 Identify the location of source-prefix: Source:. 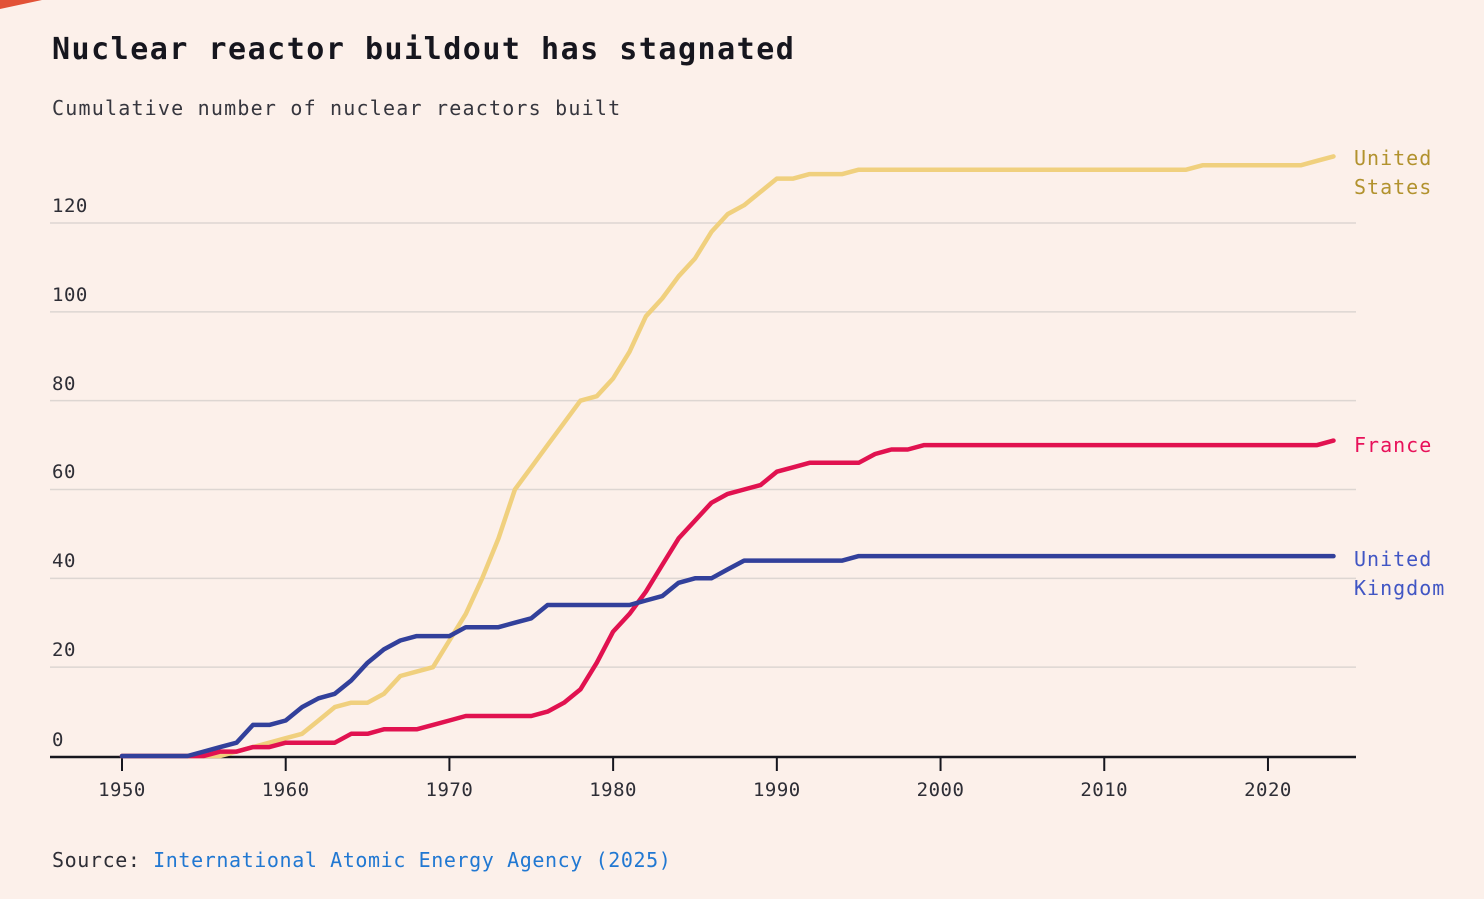
(103, 860).